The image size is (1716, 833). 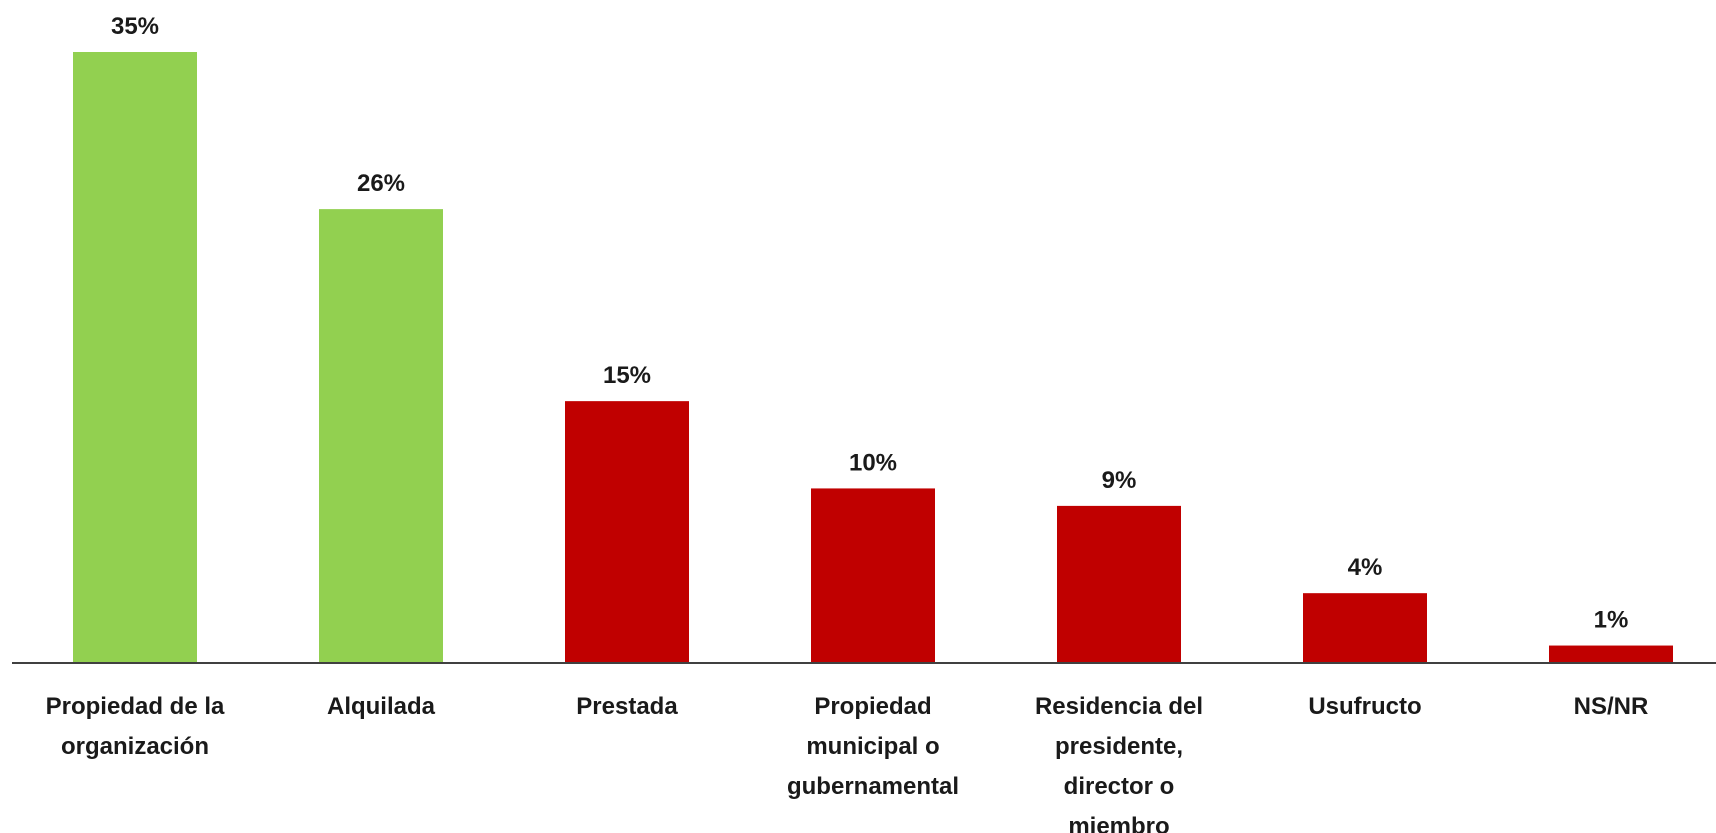 What do you see at coordinates (1119, 480) in the screenshot?
I see `value-label-4: 9%` at bounding box center [1119, 480].